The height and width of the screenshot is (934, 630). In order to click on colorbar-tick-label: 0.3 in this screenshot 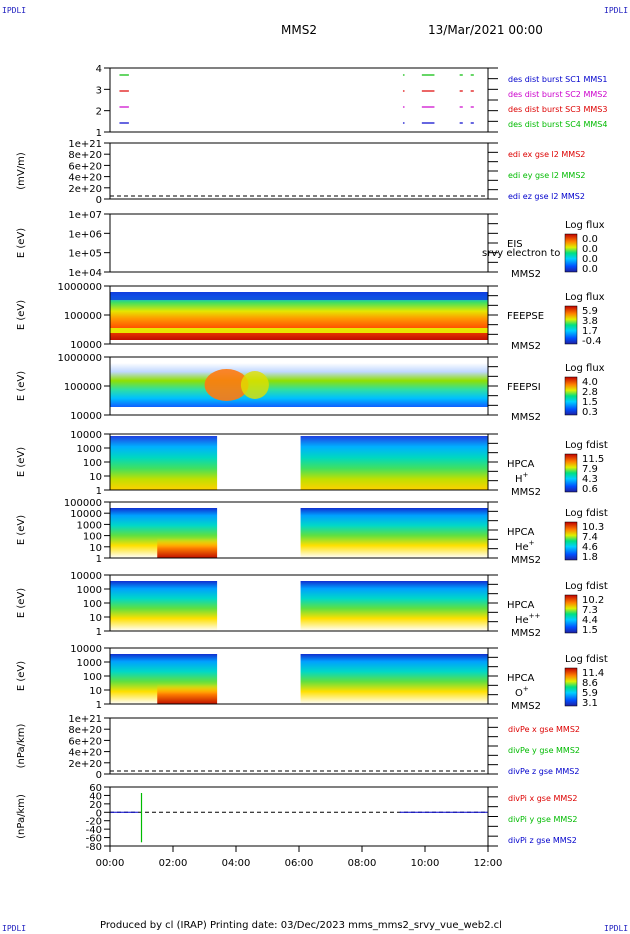, I will do `click(590, 412)`.